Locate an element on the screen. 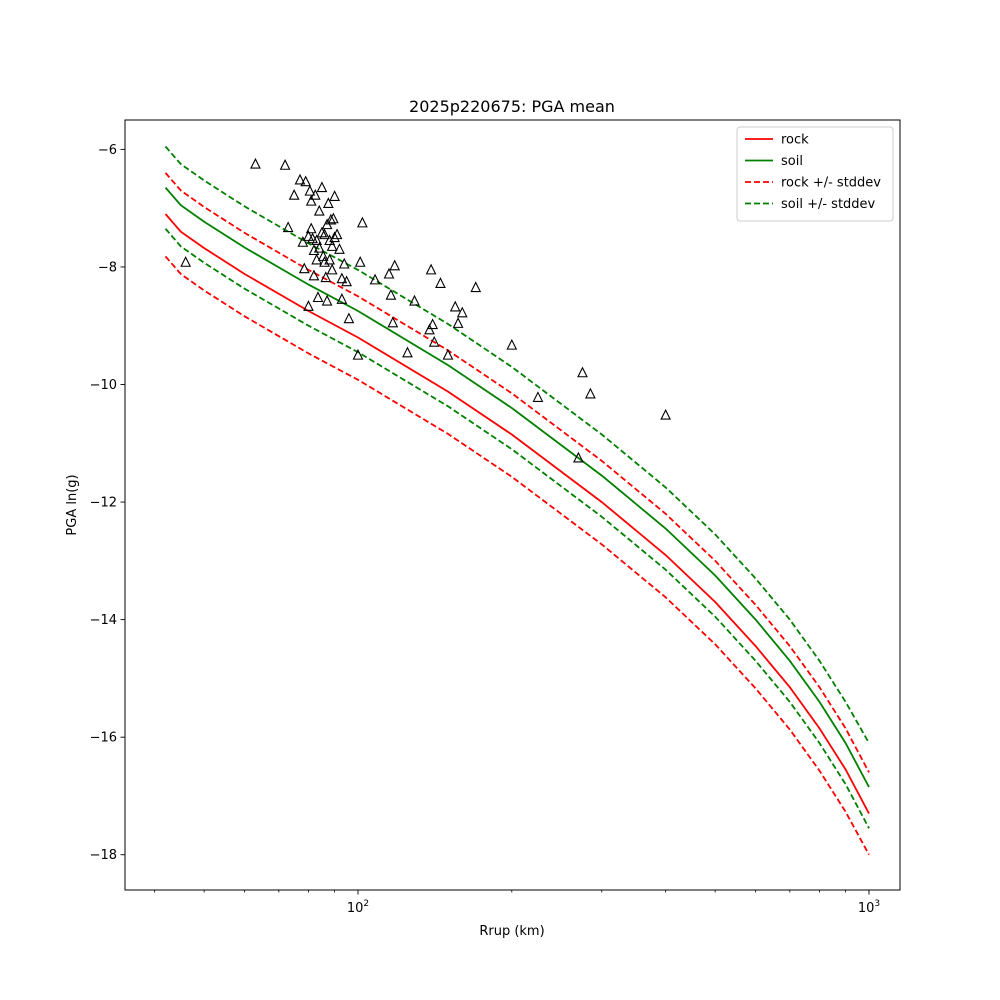  y-tick-label: −8 is located at coordinates (107, 267).